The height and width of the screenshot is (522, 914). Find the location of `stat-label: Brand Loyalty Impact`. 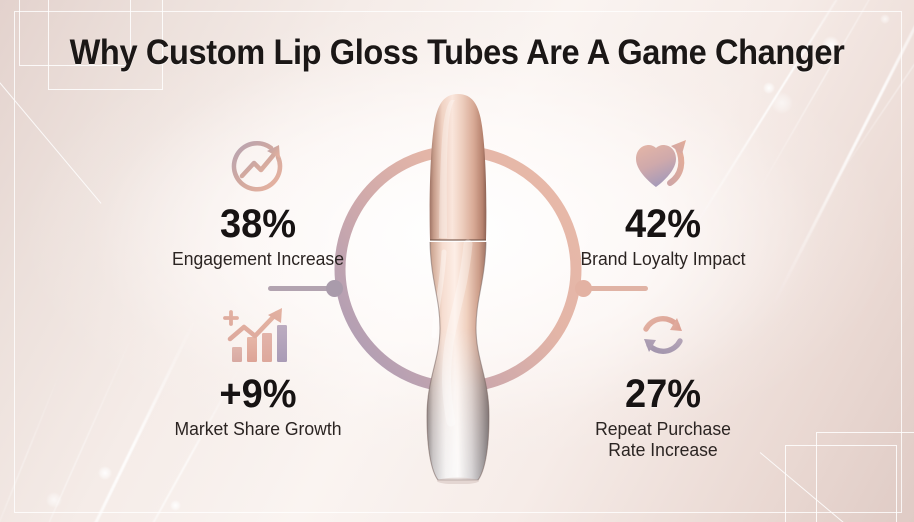

stat-label: Brand Loyalty Impact is located at coordinates (663, 258).